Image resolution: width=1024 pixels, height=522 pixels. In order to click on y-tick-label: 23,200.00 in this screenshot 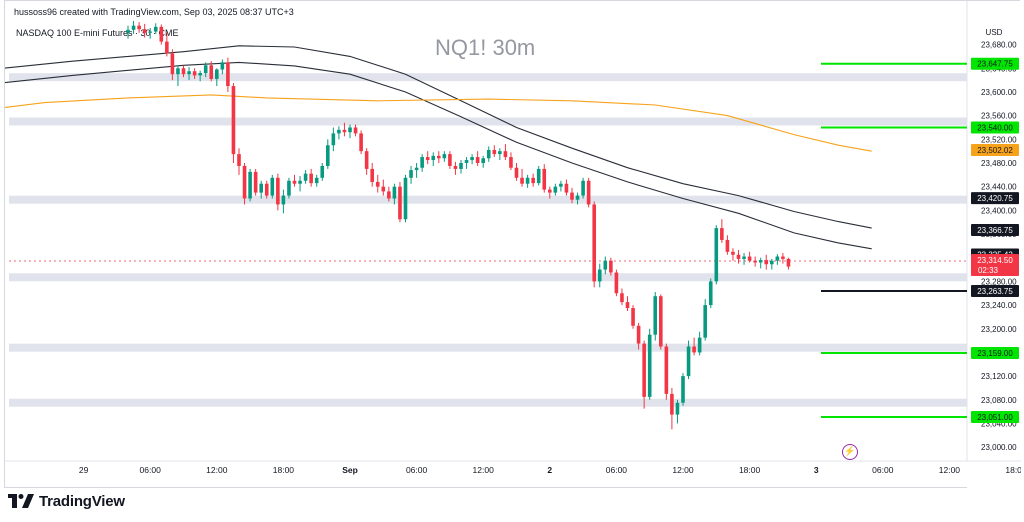, I will do `click(999, 329)`.